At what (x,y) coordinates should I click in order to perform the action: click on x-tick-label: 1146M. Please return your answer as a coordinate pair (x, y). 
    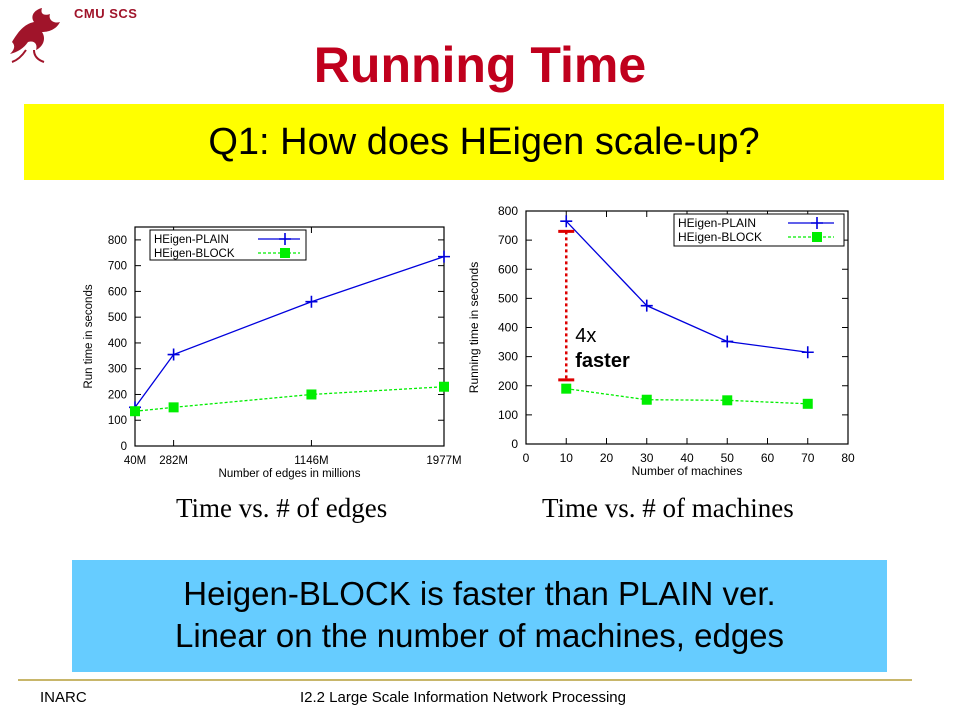
    Looking at the image, I should click on (311, 461).